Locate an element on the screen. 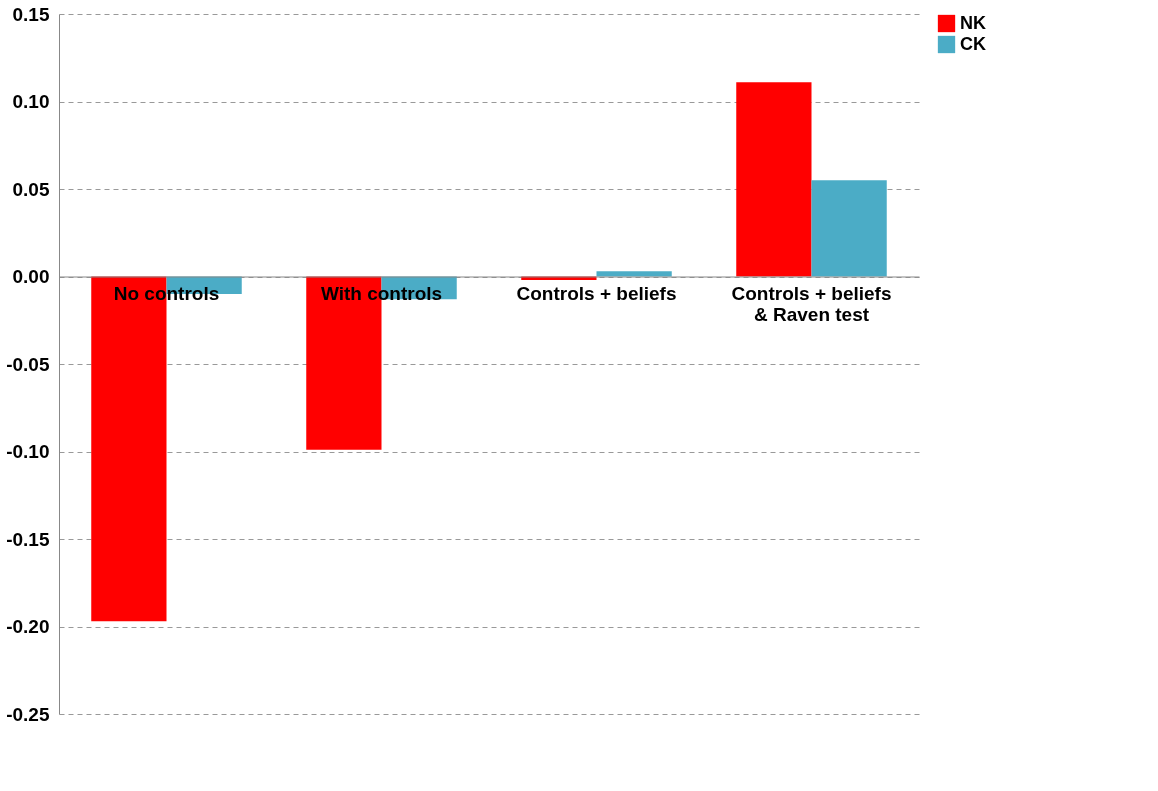  legend-label: NK is located at coordinates (973, 22).